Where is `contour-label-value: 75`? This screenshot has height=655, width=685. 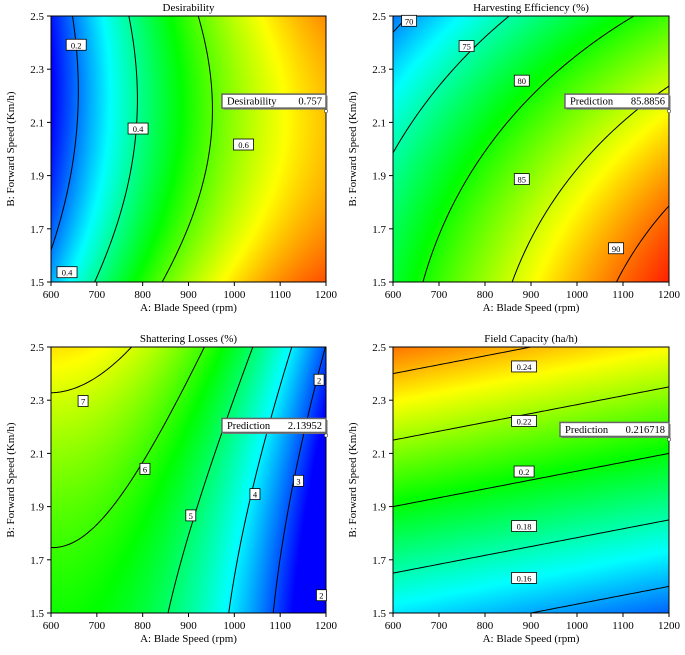 contour-label-value: 75 is located at coordinates (466, 47).